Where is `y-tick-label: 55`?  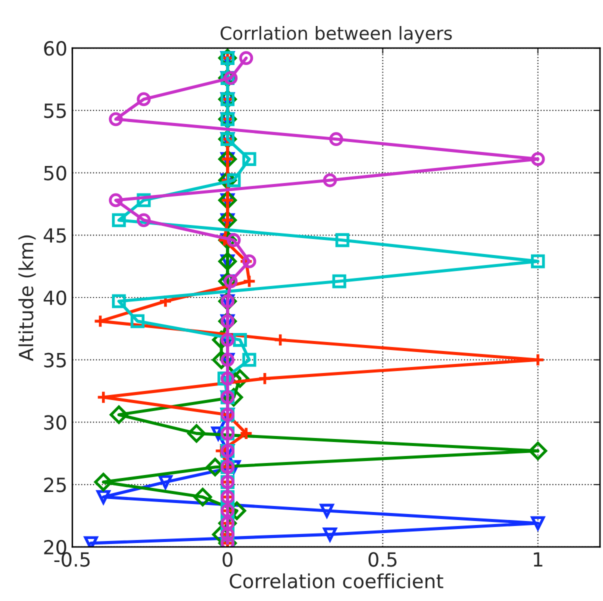 y-tick-label: 55 is located at coordinates (55, 111).